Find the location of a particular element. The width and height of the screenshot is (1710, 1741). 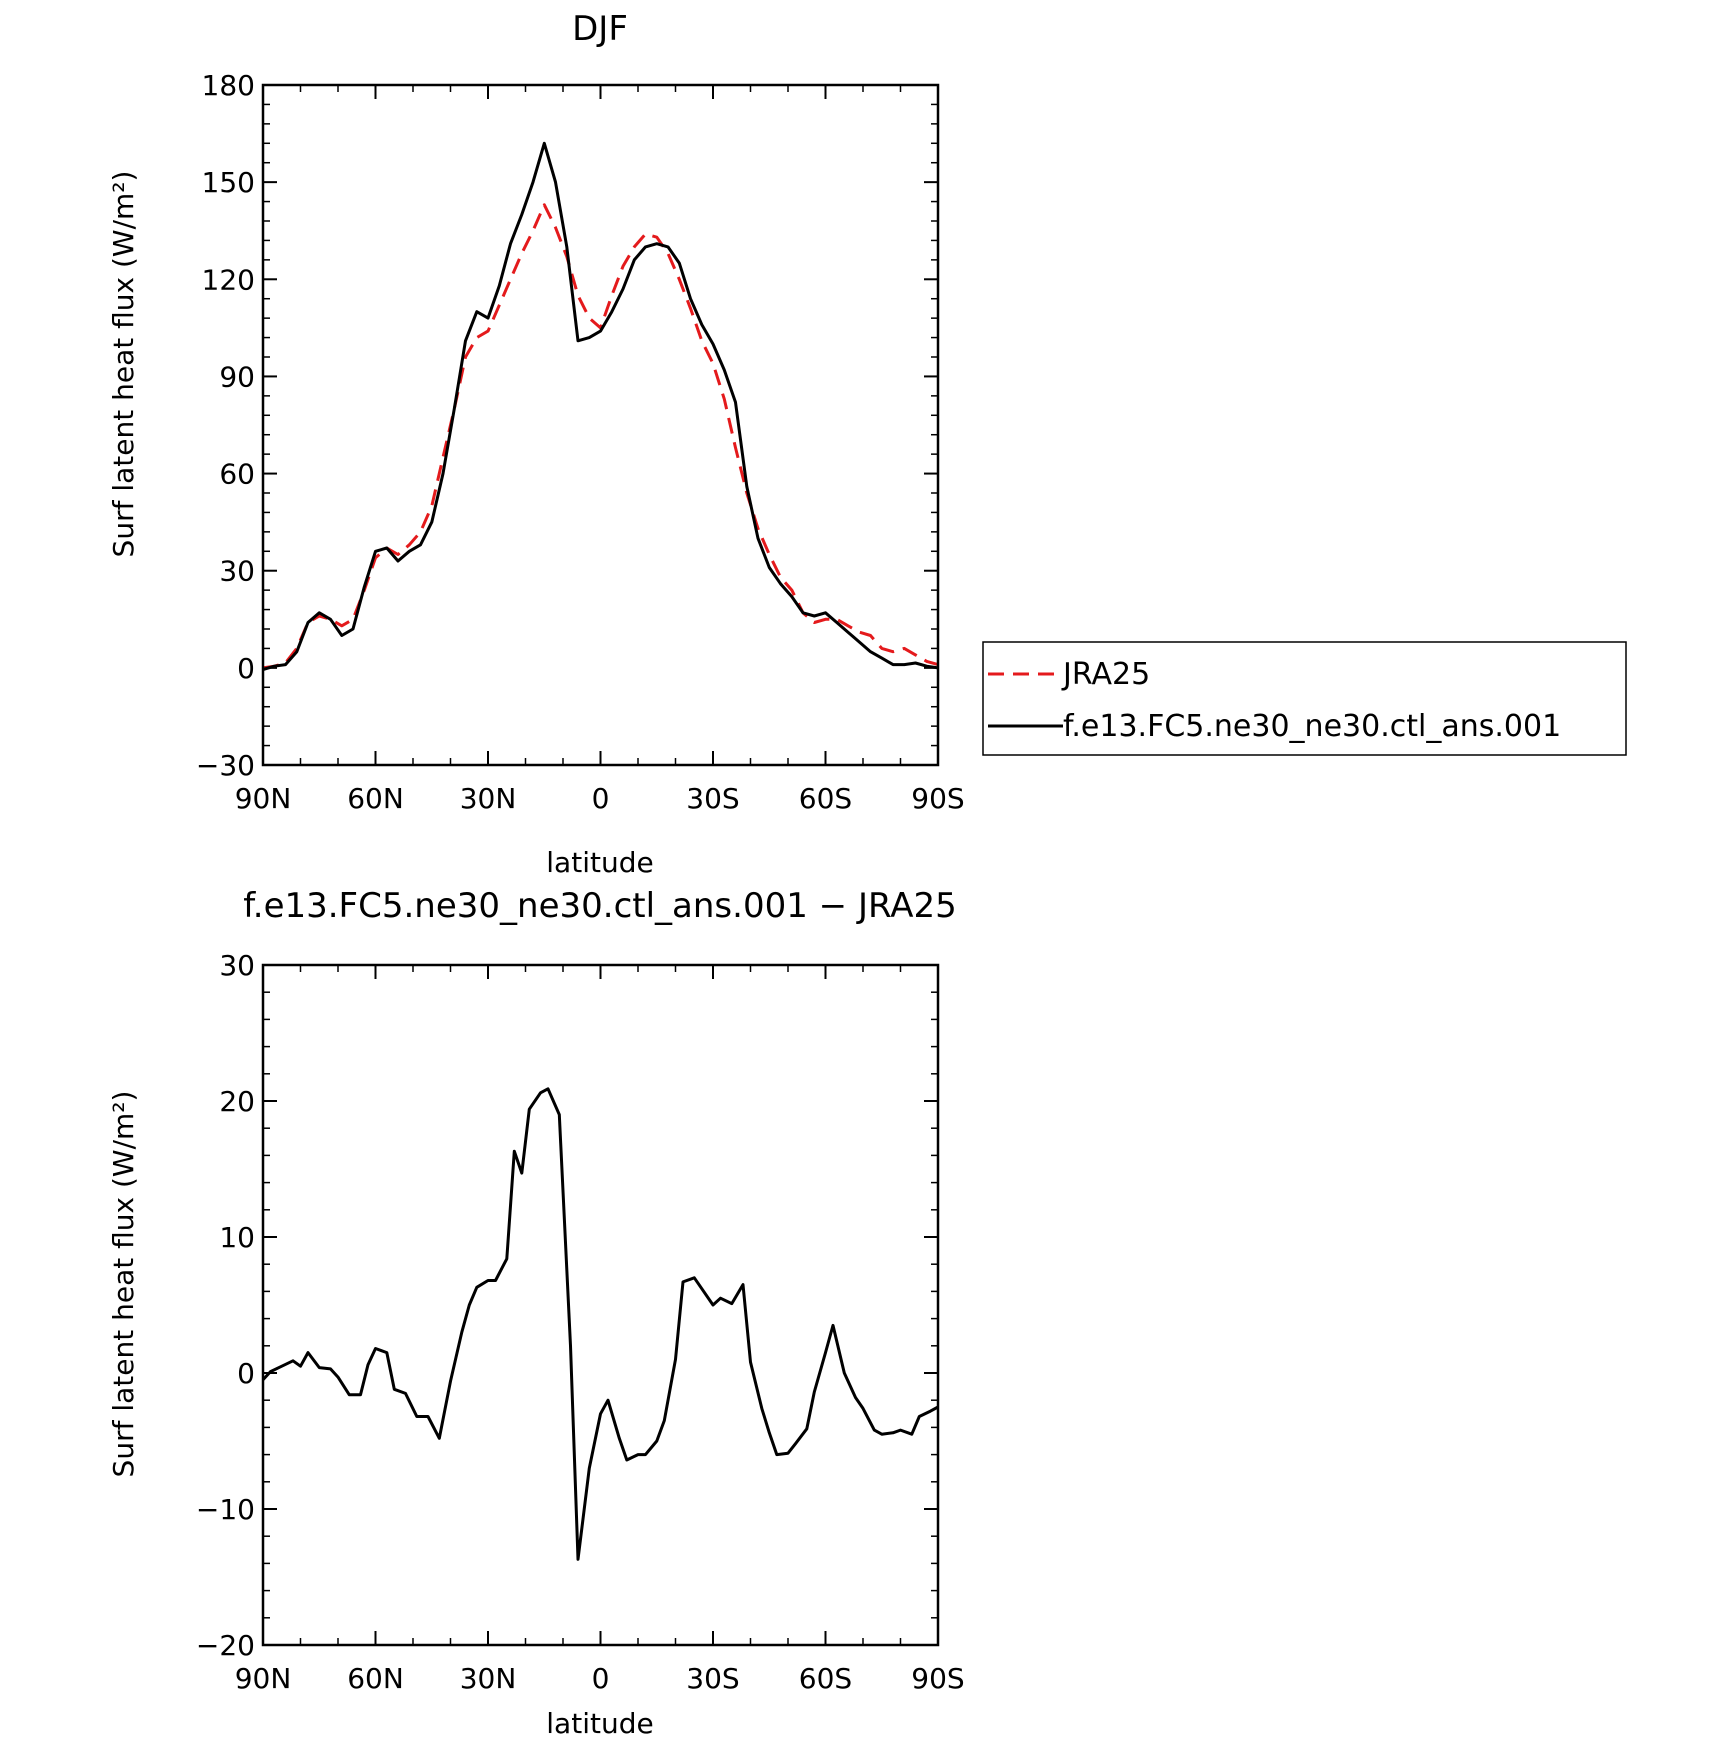

legend-label-model: f.e13.FC5.ne30_ne30.ctl_ans.001 is located at coordinates (1312, 726).